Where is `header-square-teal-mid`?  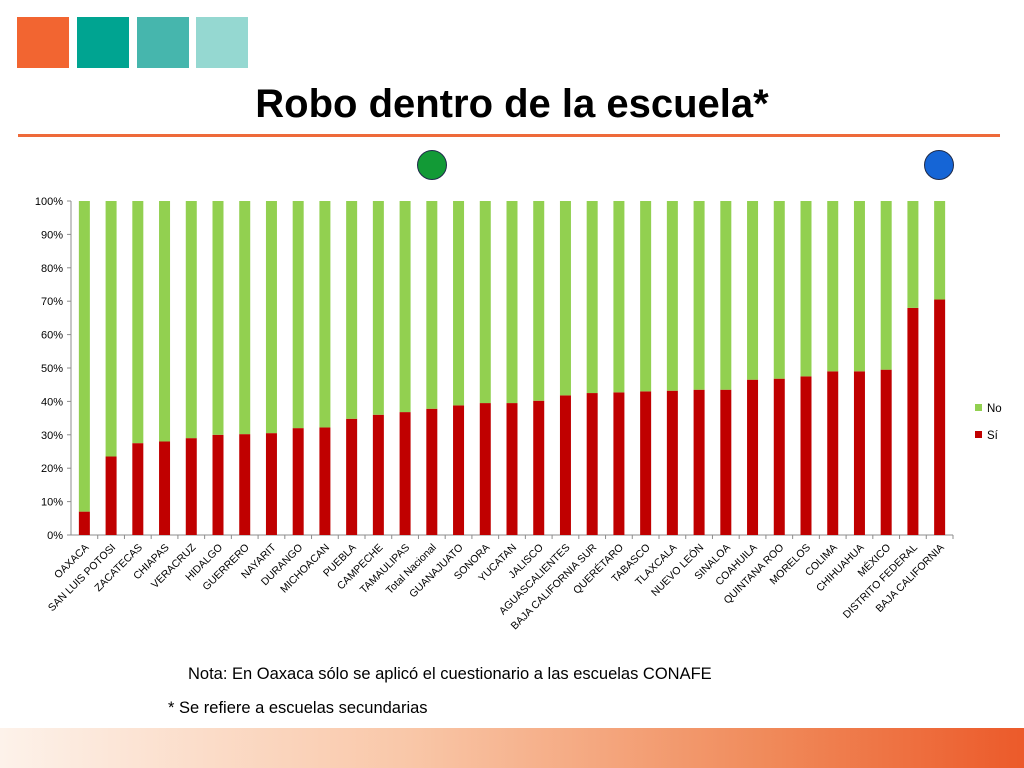 header-square-teal-mid is located at coordinates (163, 42).